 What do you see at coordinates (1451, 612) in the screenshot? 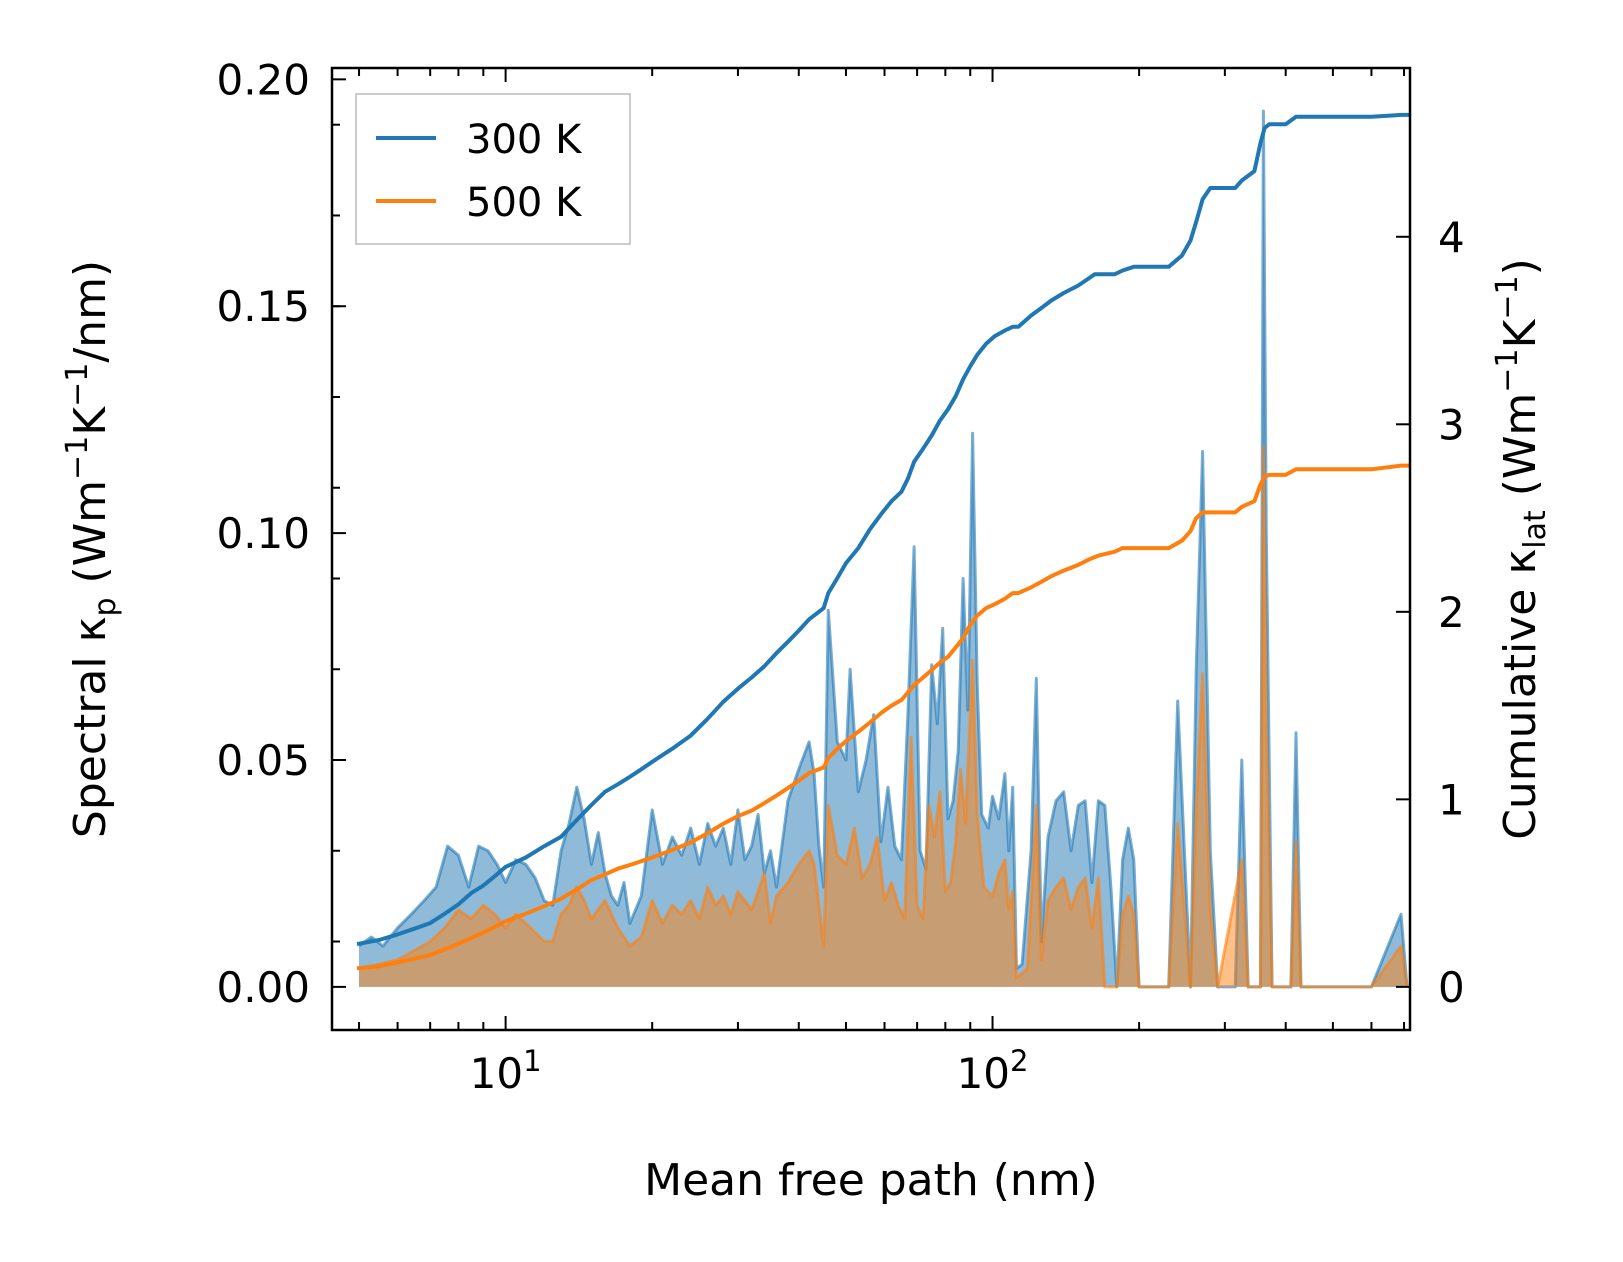
I see `y-right-tick-label: 2` at bounding box center [1451, 612].